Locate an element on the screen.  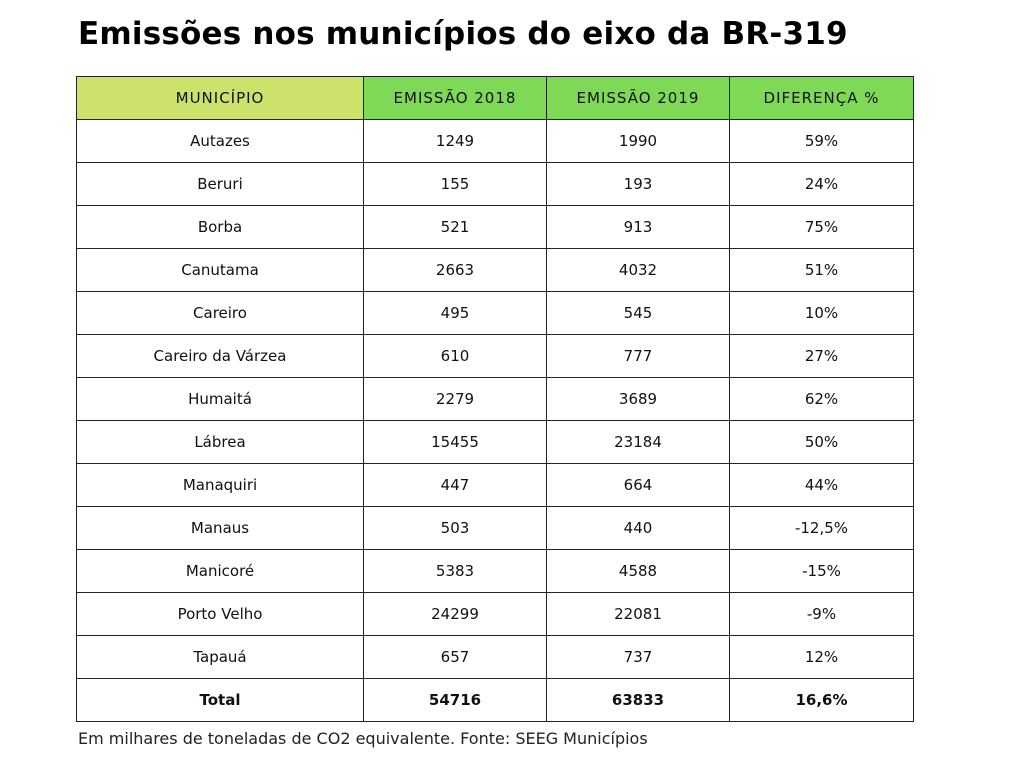
table-row: Careiro da Várzea 610 777 27% is located at coordinates (495, 356).